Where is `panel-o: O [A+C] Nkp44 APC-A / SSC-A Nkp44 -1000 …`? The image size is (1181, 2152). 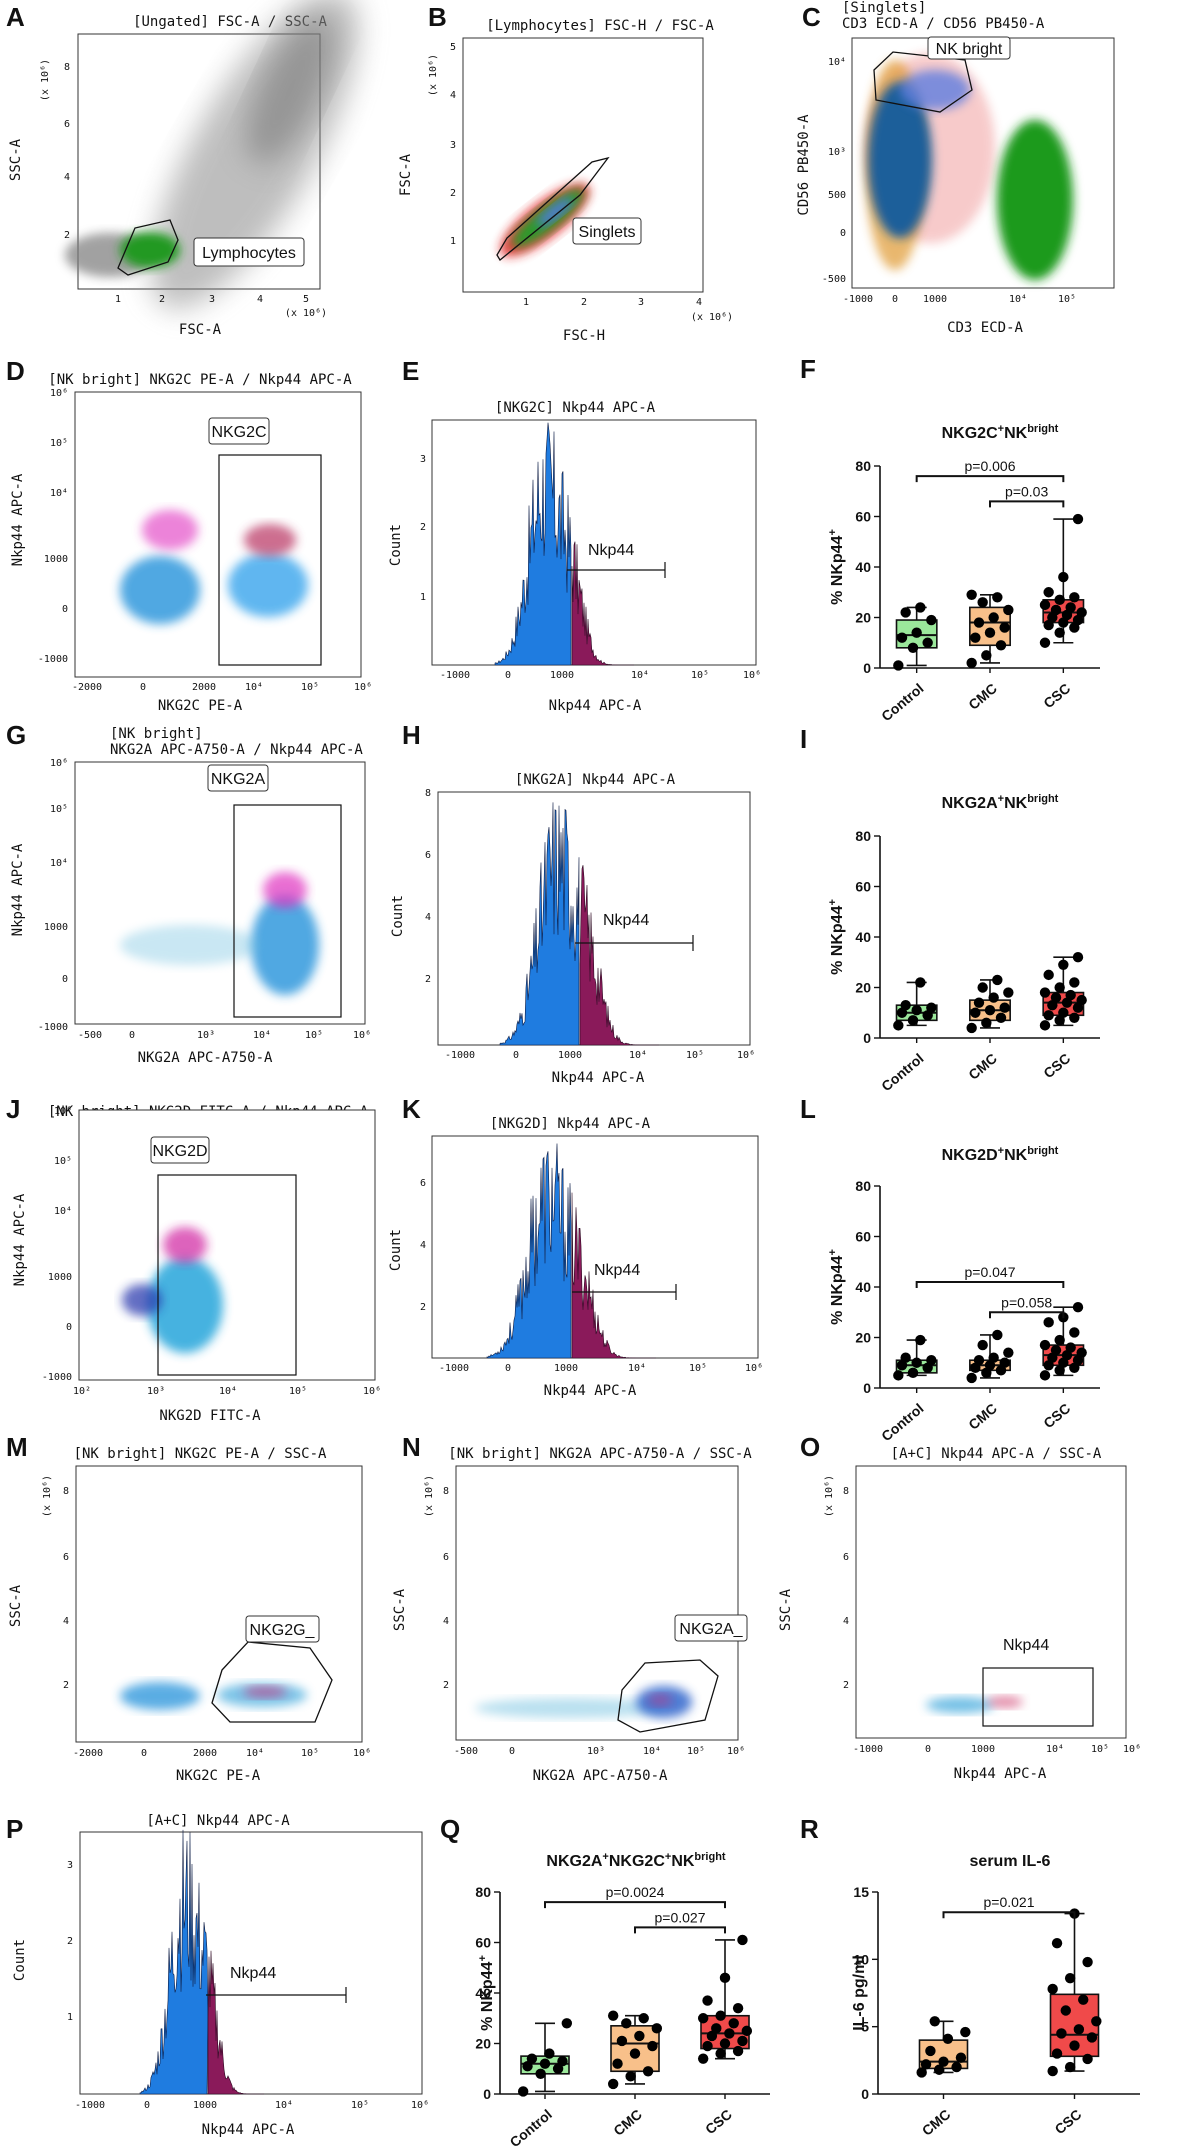
panel-o: O [A+C] Nkp44 APC-A / SSC-A Nkp44 -1000 … is located at coordinates (959, 1607).